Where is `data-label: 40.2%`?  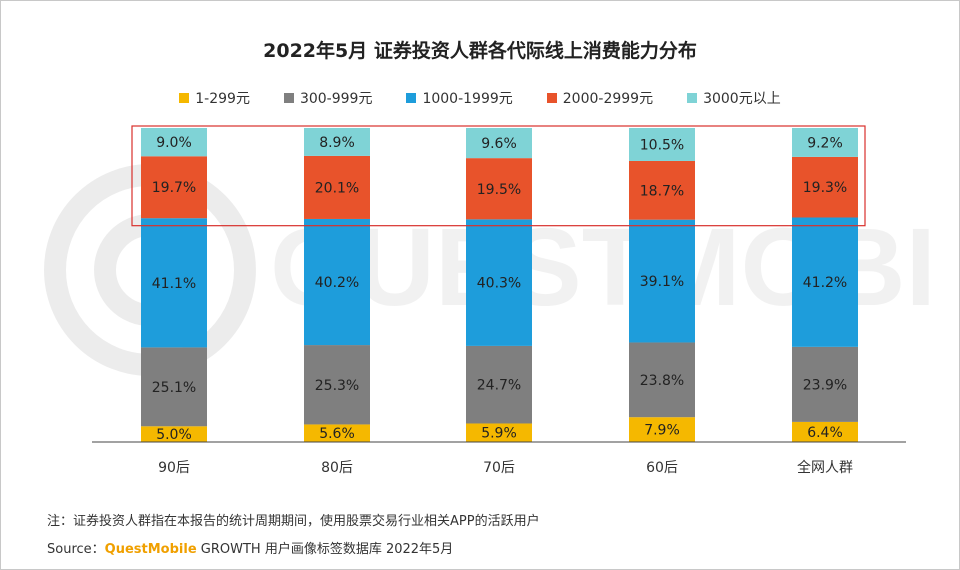
data-label: 40.2% is located at coordinates (337, 283).